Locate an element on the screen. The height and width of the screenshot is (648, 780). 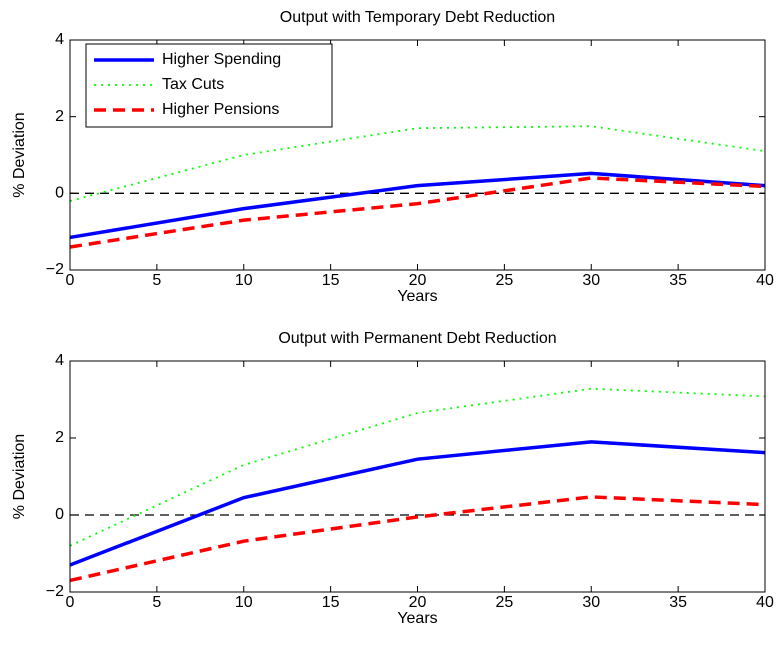
chart-title: Output with Permanent Debt Reduction is located at coordinates (417, 338).